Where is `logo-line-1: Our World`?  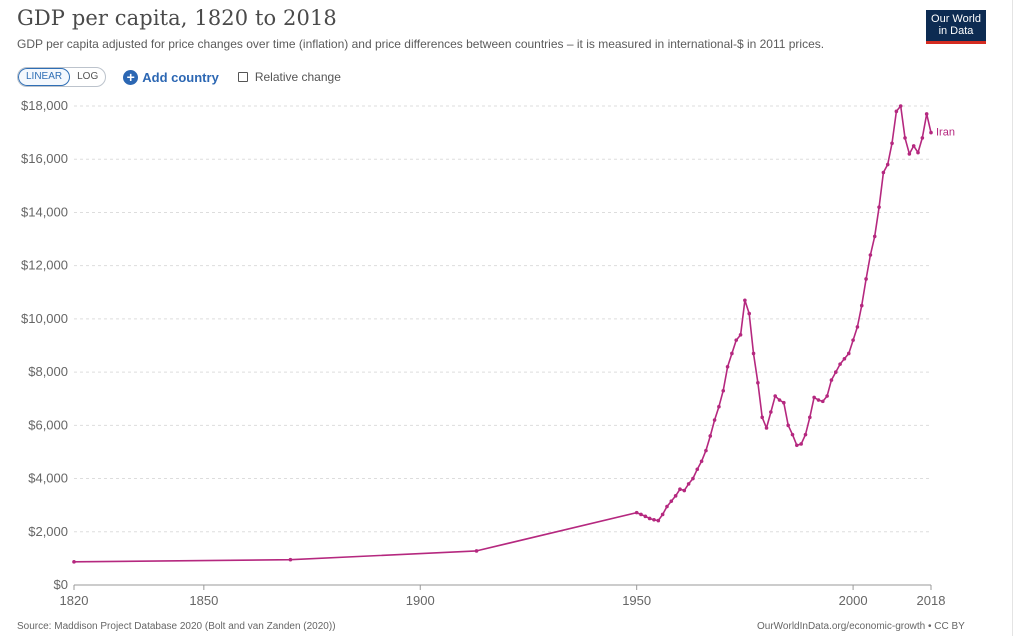 logo-line-1: Our World is located at coordinates (956, 19).